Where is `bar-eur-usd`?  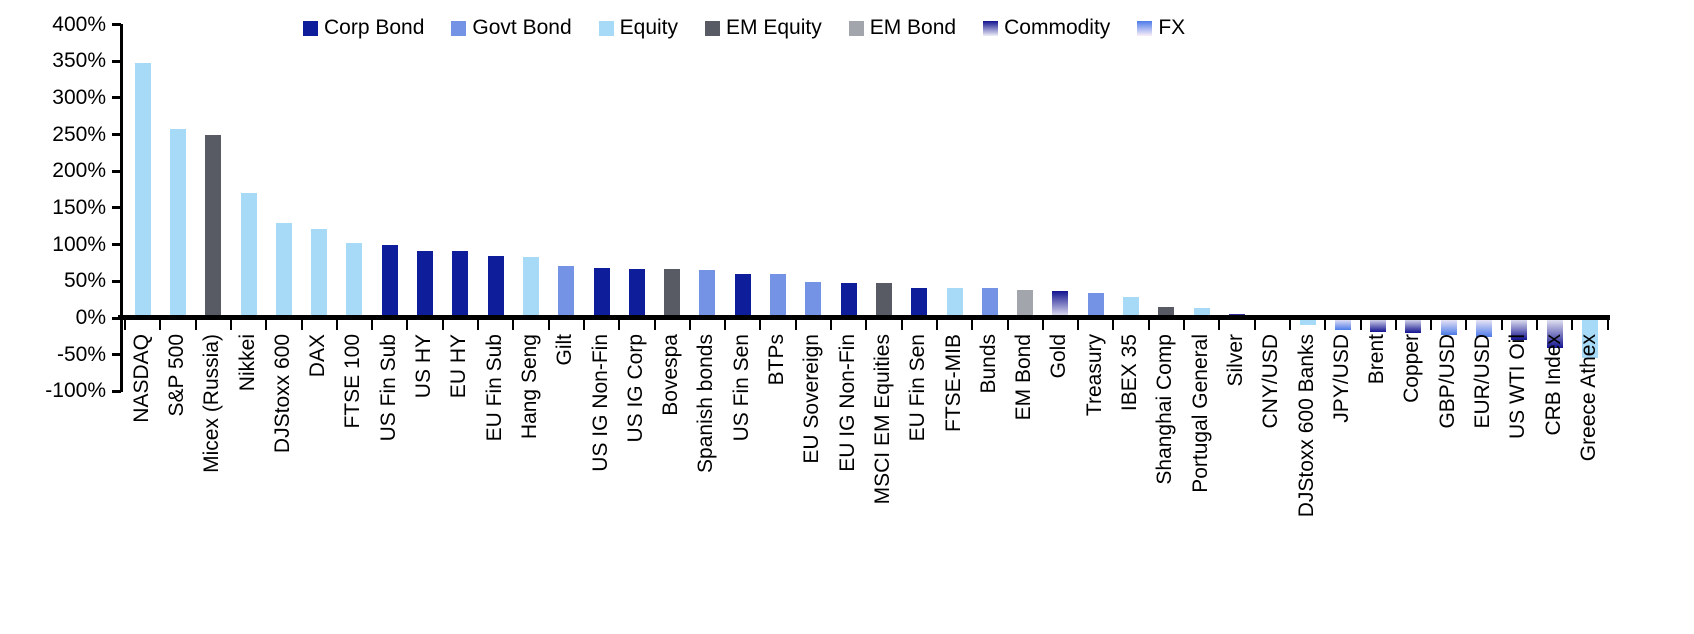
bar-eur-usd is located at coordinates (1484, 328).